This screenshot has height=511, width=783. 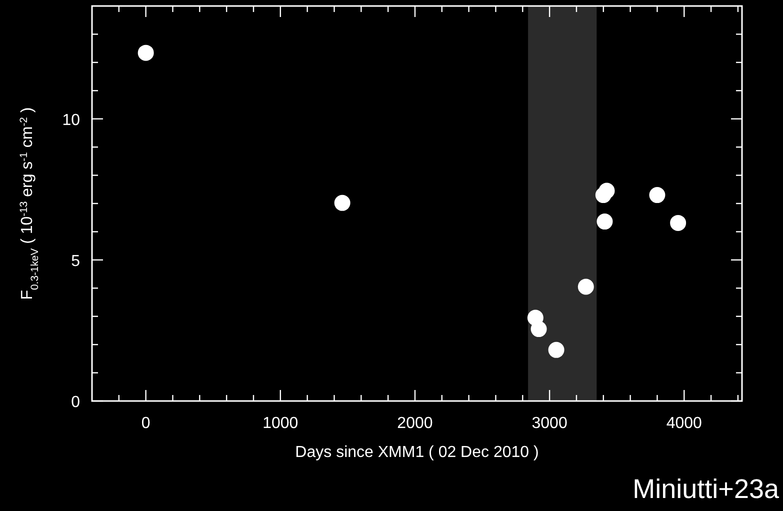 What do you see at coordinates (706, 489) in the screenshot?
I see `text: Miniutti+23a` at bounding box center [706, 489].